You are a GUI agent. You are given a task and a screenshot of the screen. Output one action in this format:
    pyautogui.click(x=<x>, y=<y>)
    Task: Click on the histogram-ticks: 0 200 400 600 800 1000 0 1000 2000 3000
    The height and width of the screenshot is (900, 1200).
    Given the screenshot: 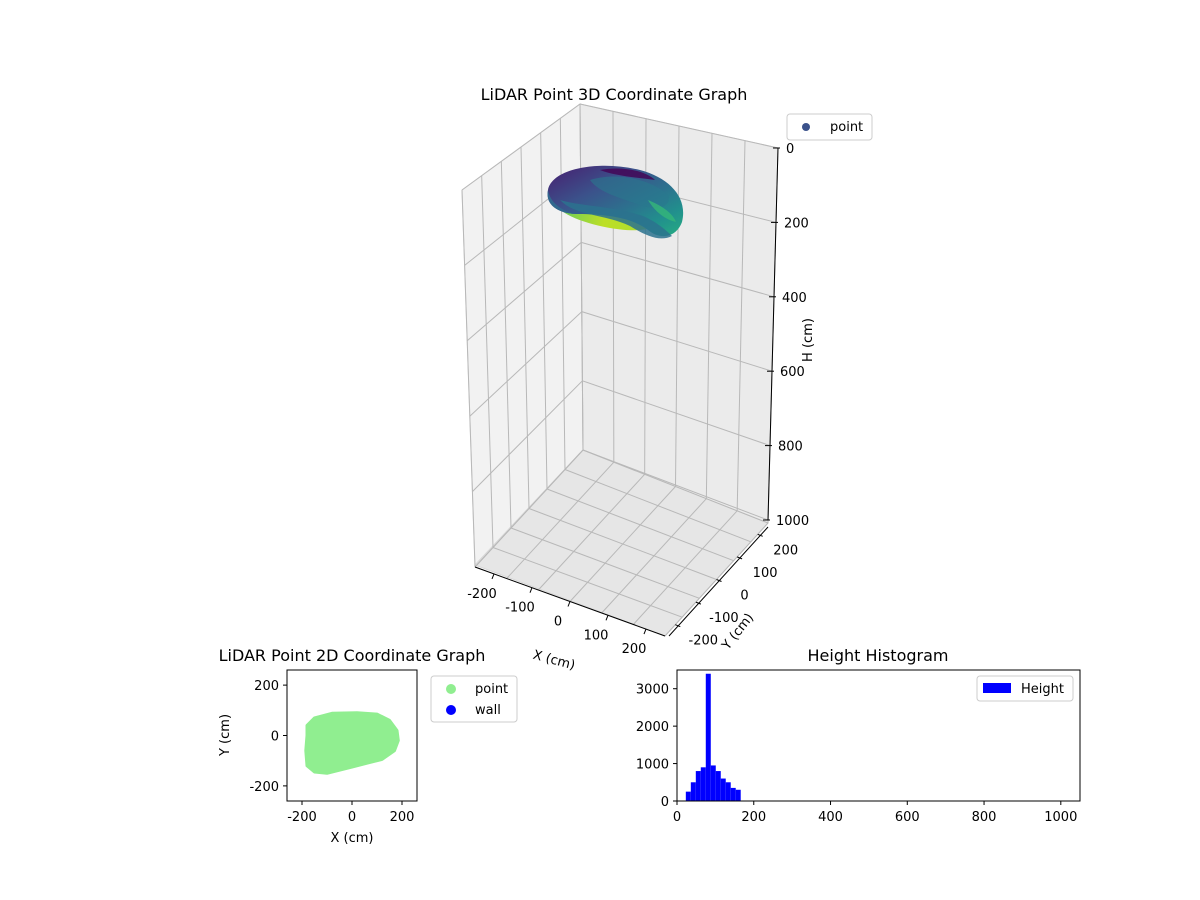 What is the action you would take?
    pyautogui.click(x=856, y=754)
    